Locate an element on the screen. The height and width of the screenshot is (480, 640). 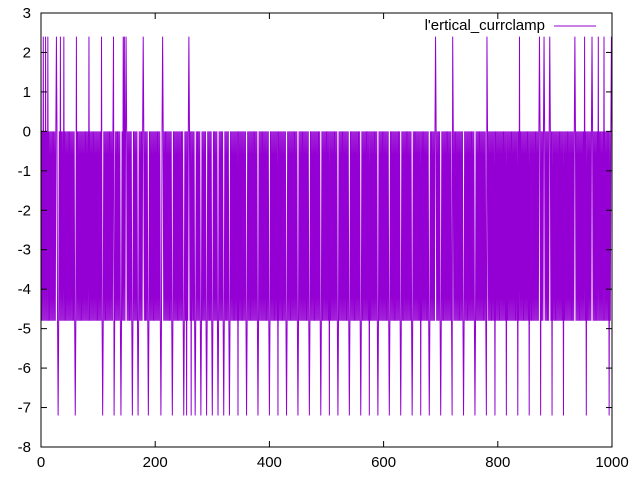
x-tick-label: 800 is located at coordinates (497, 462).